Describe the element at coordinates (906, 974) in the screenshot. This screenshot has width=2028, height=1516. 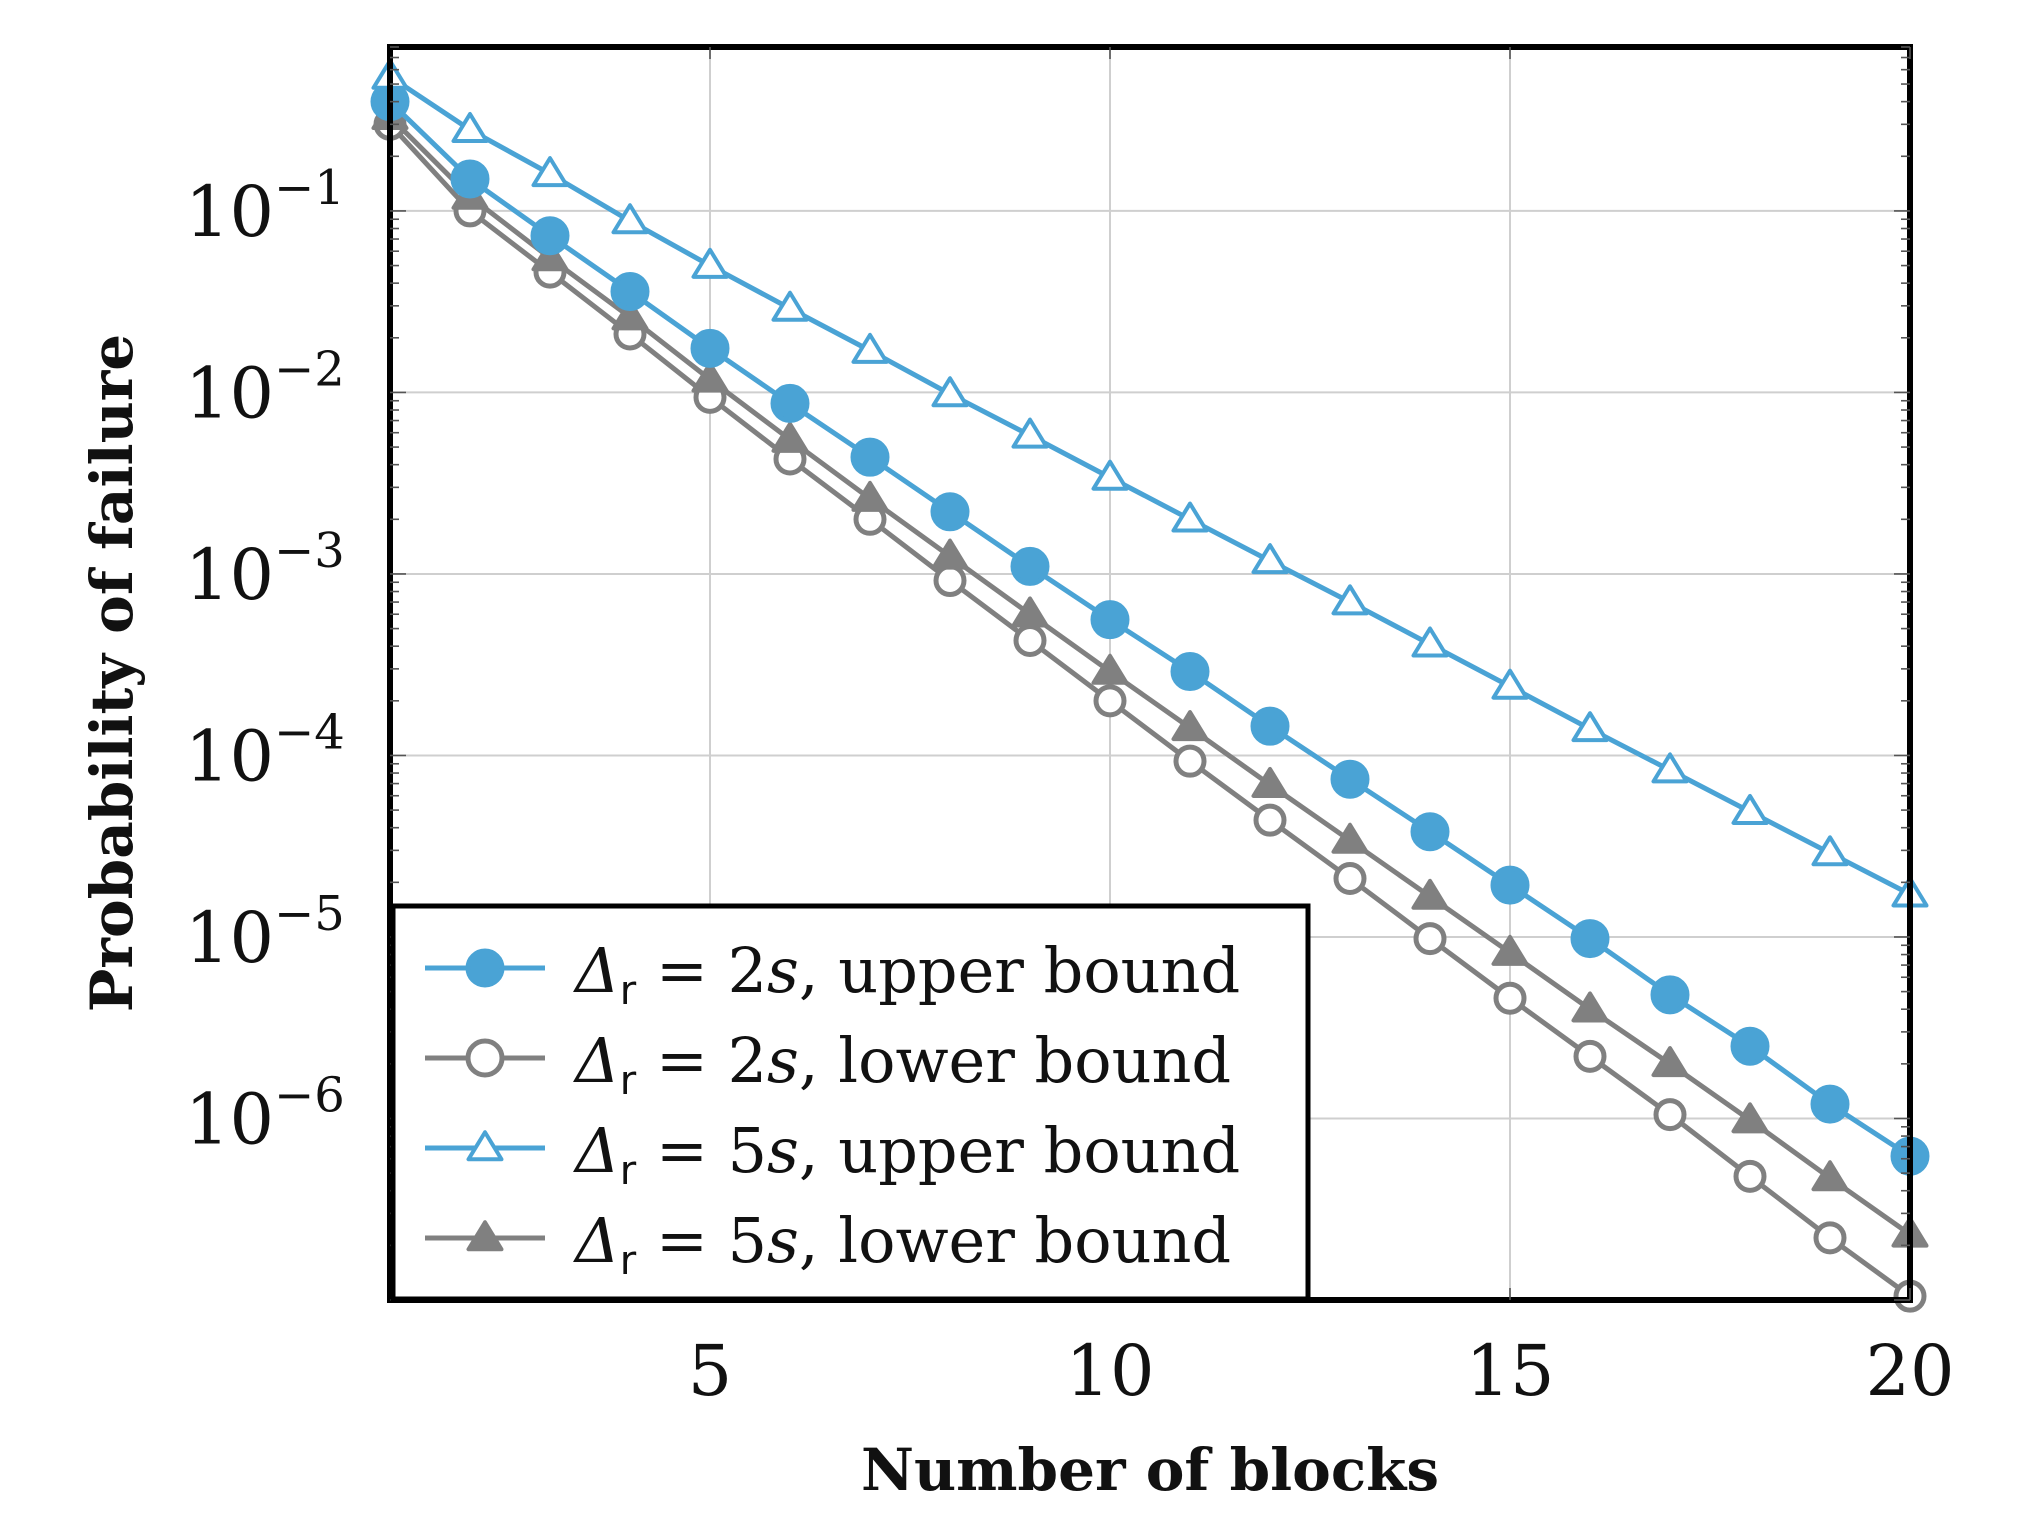
I see `legend-label: Δr = 2s, upper bound` at that location.